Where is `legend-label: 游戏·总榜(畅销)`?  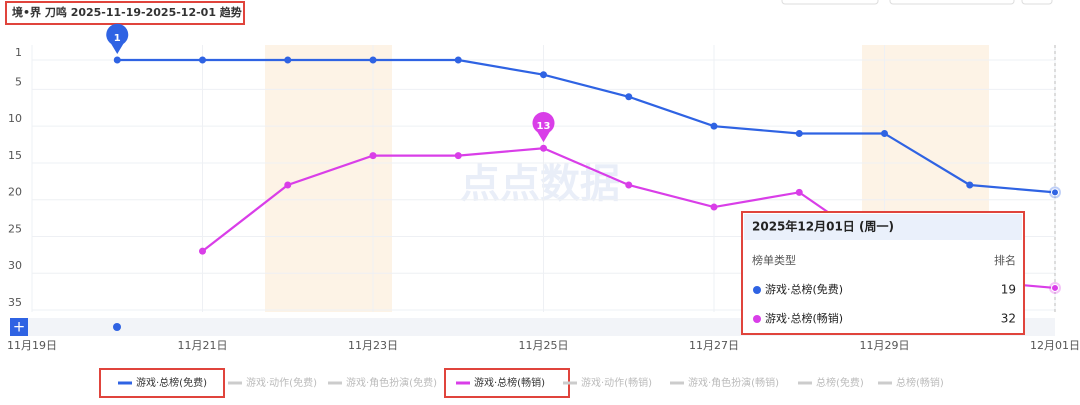
legend-label: 游戏·总榜(畅销) is located at coordinates (509, 382).